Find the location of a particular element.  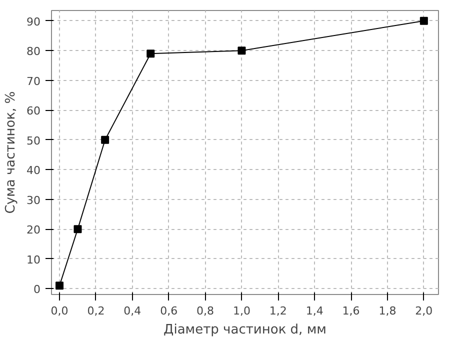

x-tick-label: 0,2 is located at coordinates (96, 311).